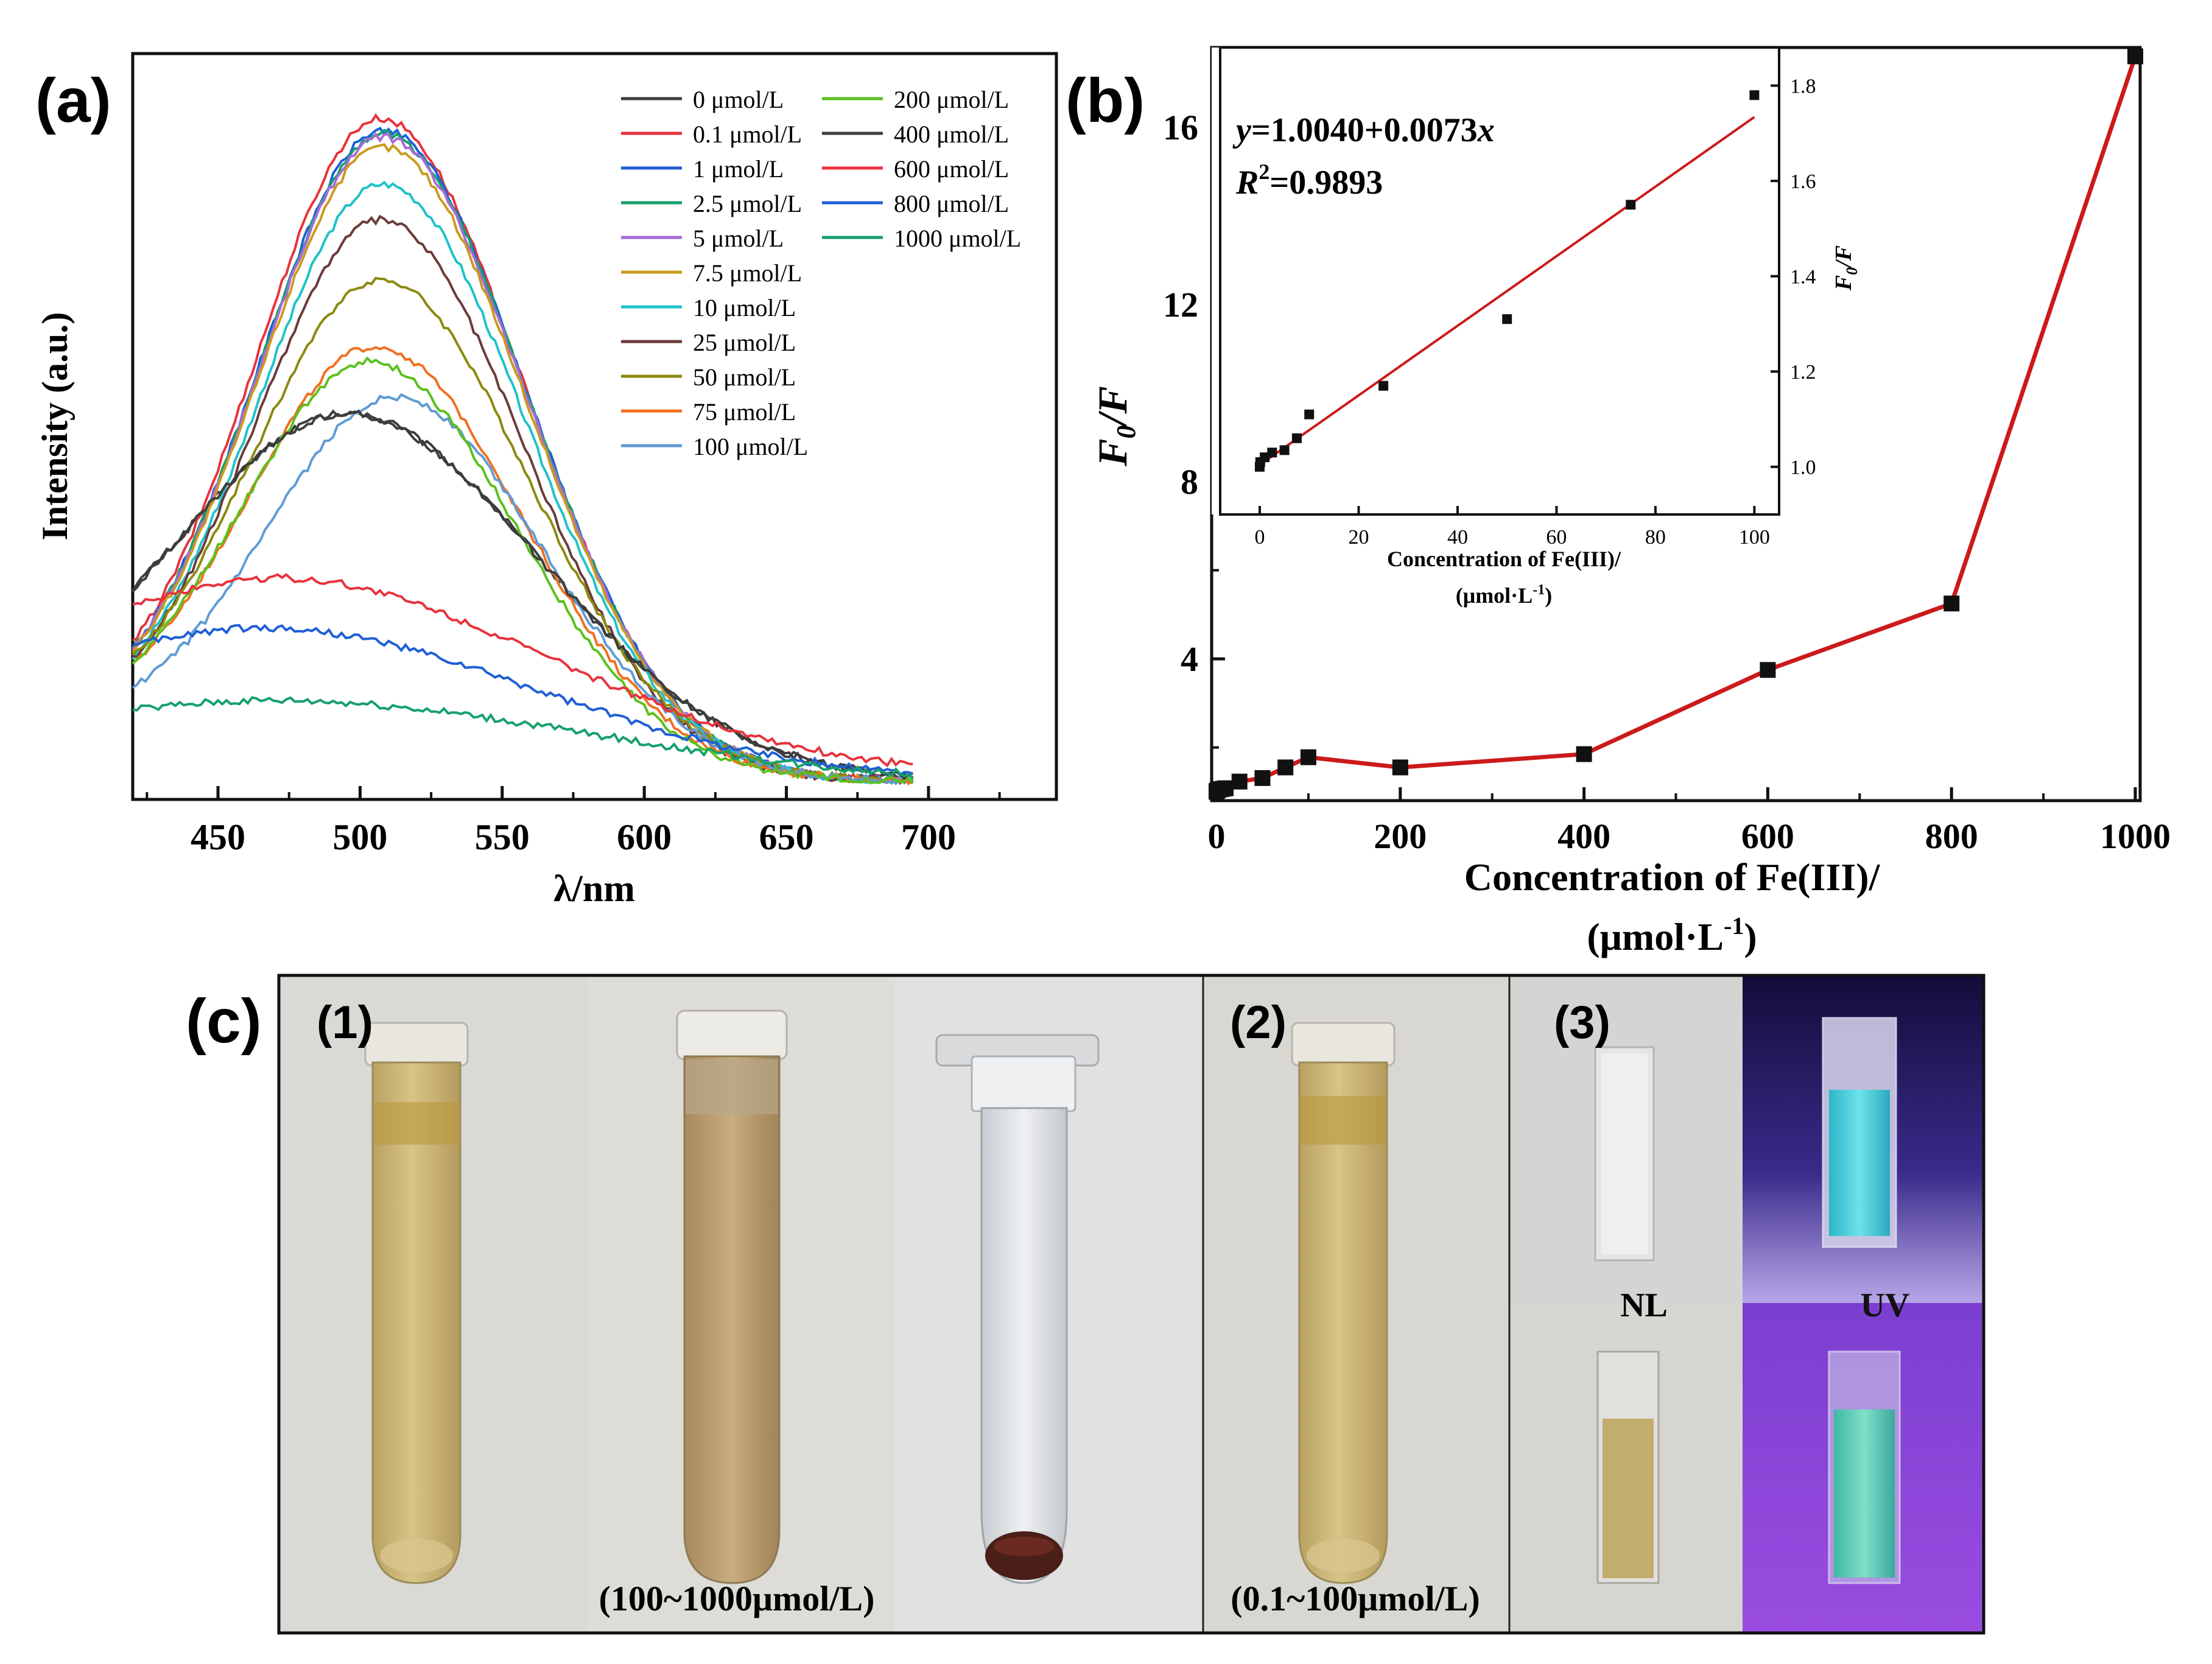  Describe the element at coordinates (502, 837) in the screenshot. I see `chart-a-x-tick-label: 550` at that location.